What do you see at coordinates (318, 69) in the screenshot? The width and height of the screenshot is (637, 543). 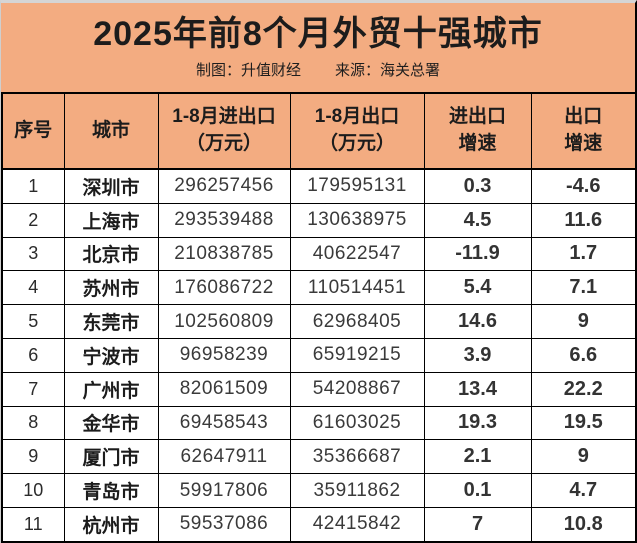 I see `subtitle: 制图：升值财经 来源：海关总署` at bounding box center [318, 69].